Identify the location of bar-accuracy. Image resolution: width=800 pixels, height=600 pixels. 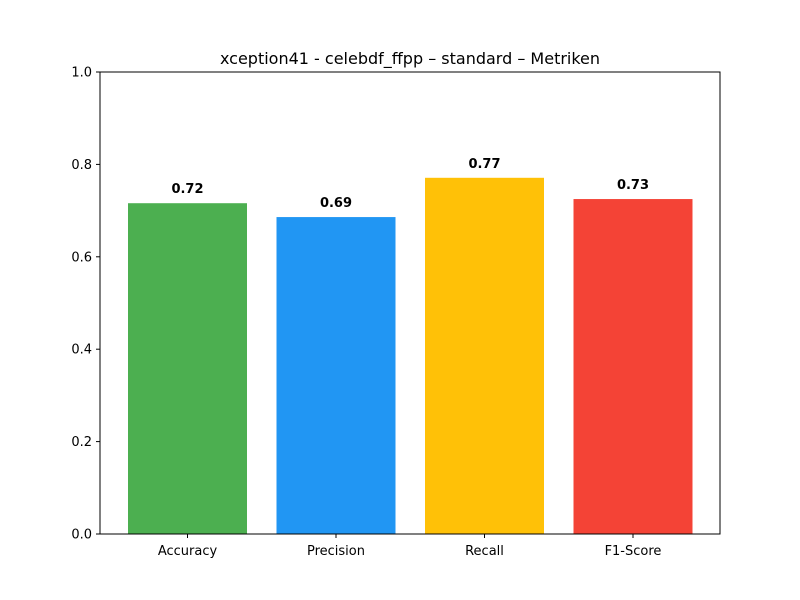
(187, 368).